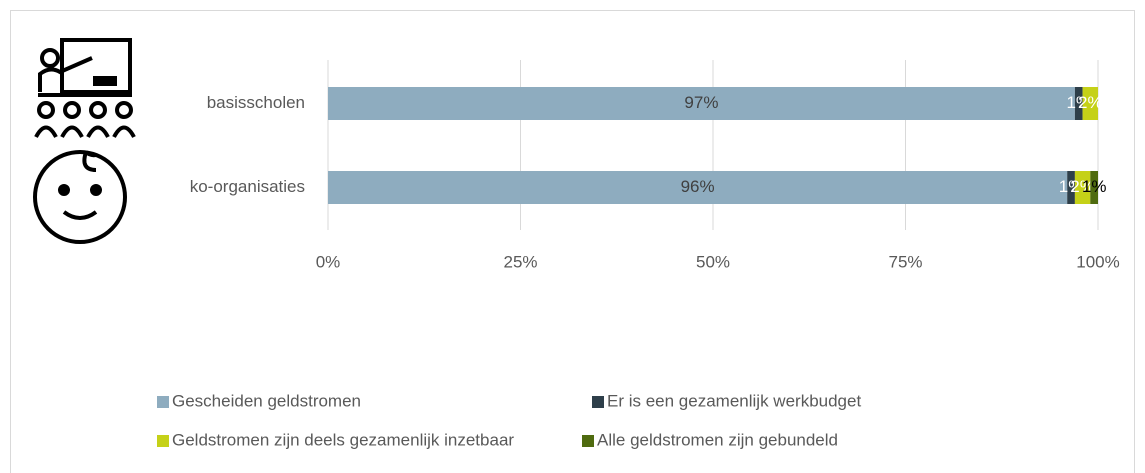 The image size is (1145, 473). I want to click on baby-icon, so click(80, 197).